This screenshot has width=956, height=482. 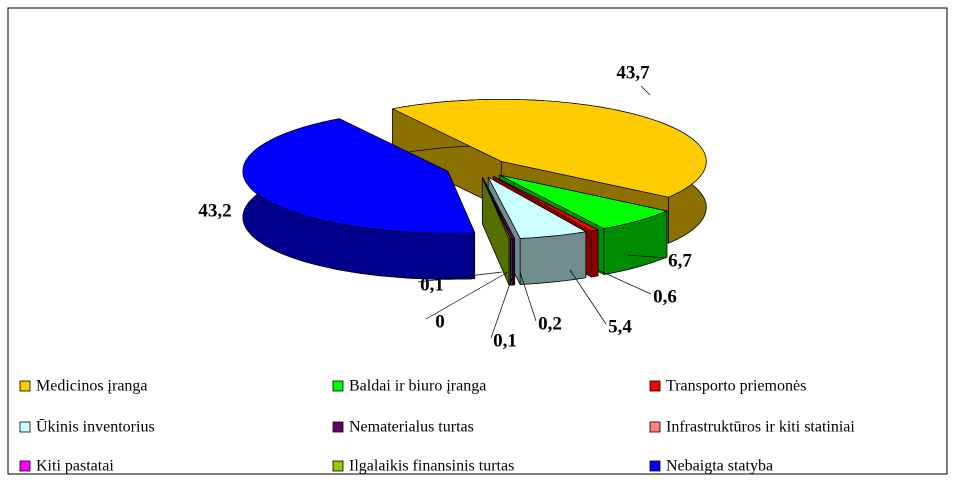 I want to click on value-label: 6,7, so click(x=680, y=260).